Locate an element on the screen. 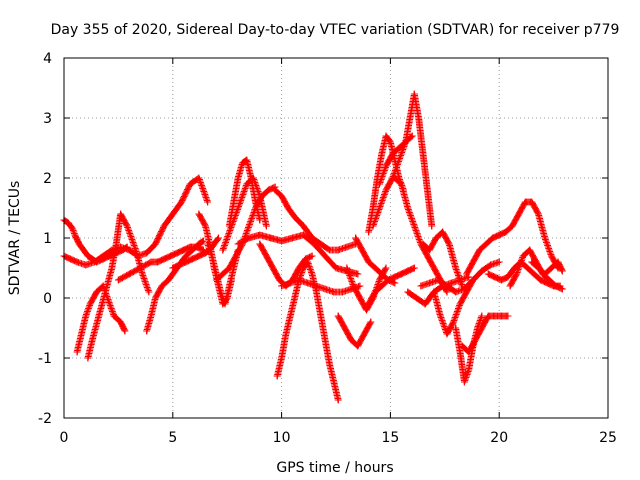 The image size is (640, 480). x-tick-label: 15 is located at coordinates (390, 438).